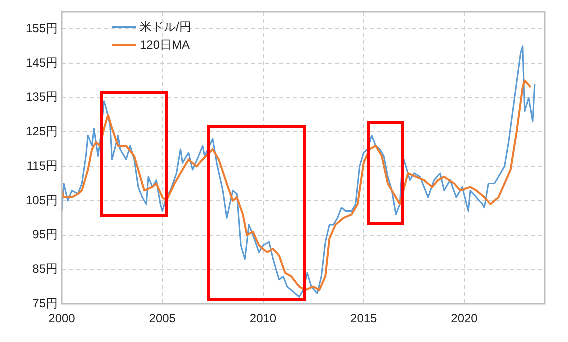 This screenshot has width=568, height=342. Describe the element at coordinates (364, 319) in the screenshot. I see `x-tick-label: 2015` at that location.